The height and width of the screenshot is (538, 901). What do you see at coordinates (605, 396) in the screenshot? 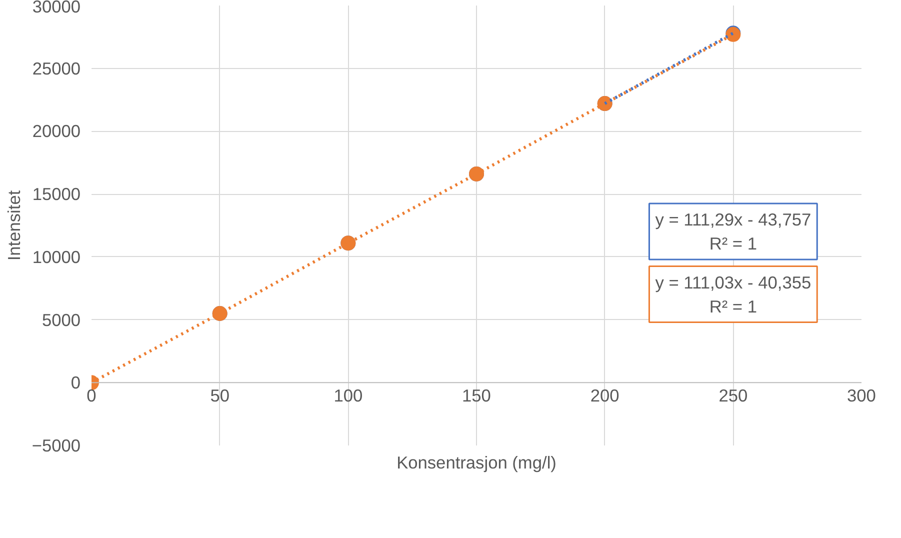
I see `x-tick-label: 200` at bounding box center [605, 396].